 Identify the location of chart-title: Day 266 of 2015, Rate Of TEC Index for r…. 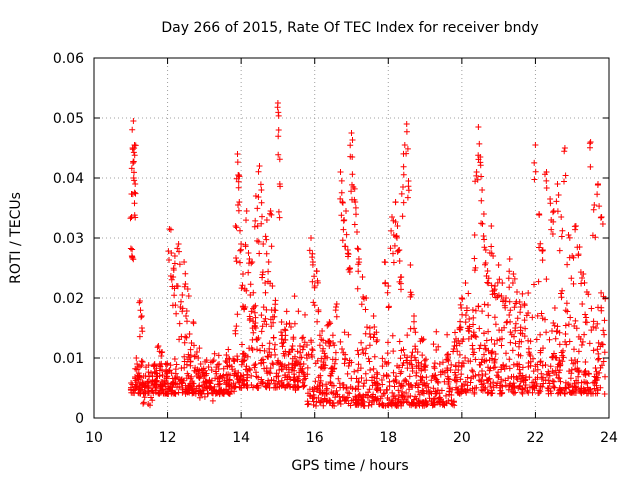
(349, 28).